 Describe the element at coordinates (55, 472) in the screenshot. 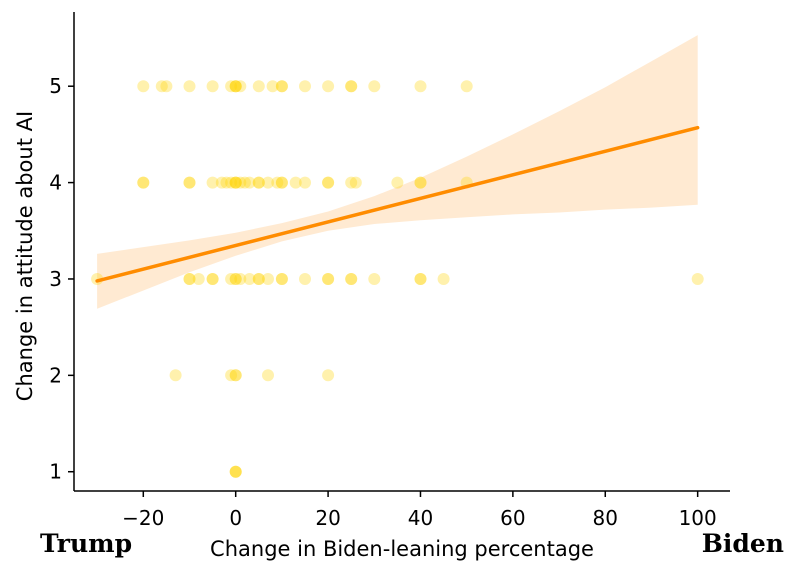

I see `y-tick-label: 1` at that location.